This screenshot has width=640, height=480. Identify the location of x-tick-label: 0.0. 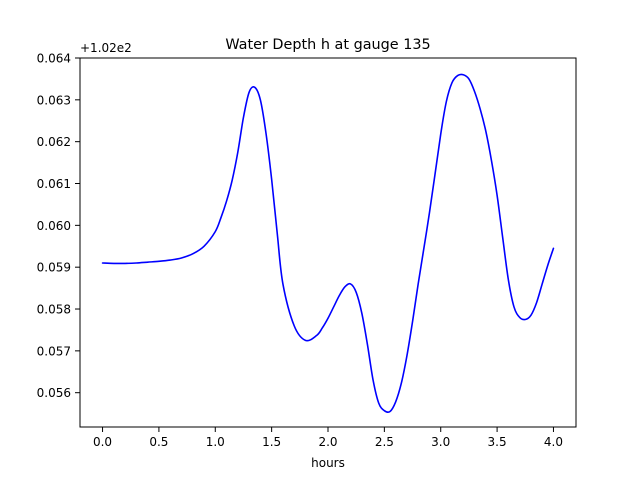
(102, 442).